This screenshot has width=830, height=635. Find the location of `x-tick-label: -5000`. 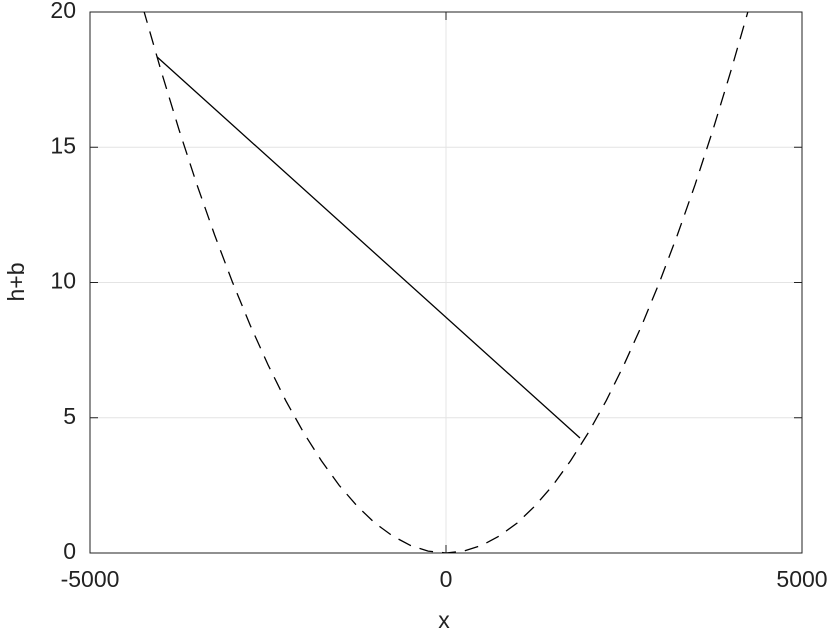

x-tick-label: -5000 is located at coordinates (90, 579).